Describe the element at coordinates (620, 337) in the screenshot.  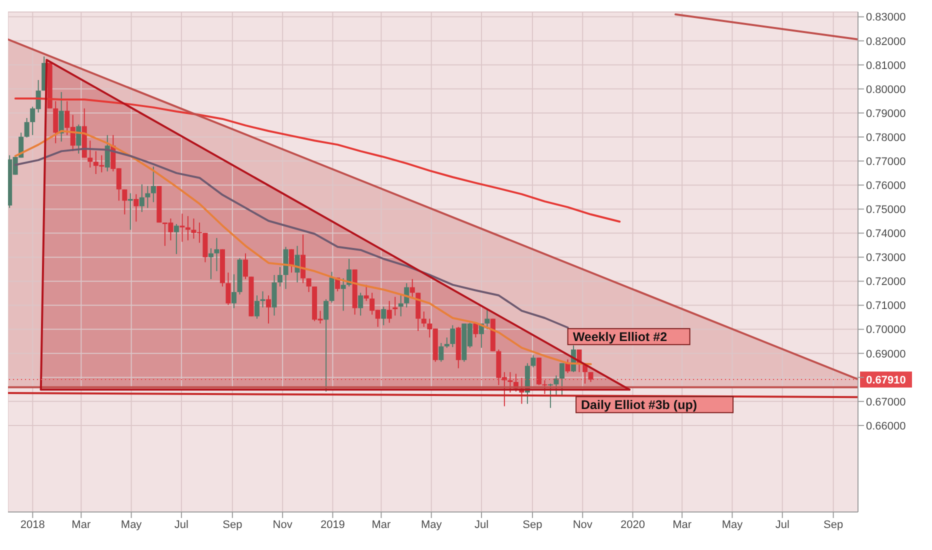
I see `annotation: Weekly Elliot #2` at that location.